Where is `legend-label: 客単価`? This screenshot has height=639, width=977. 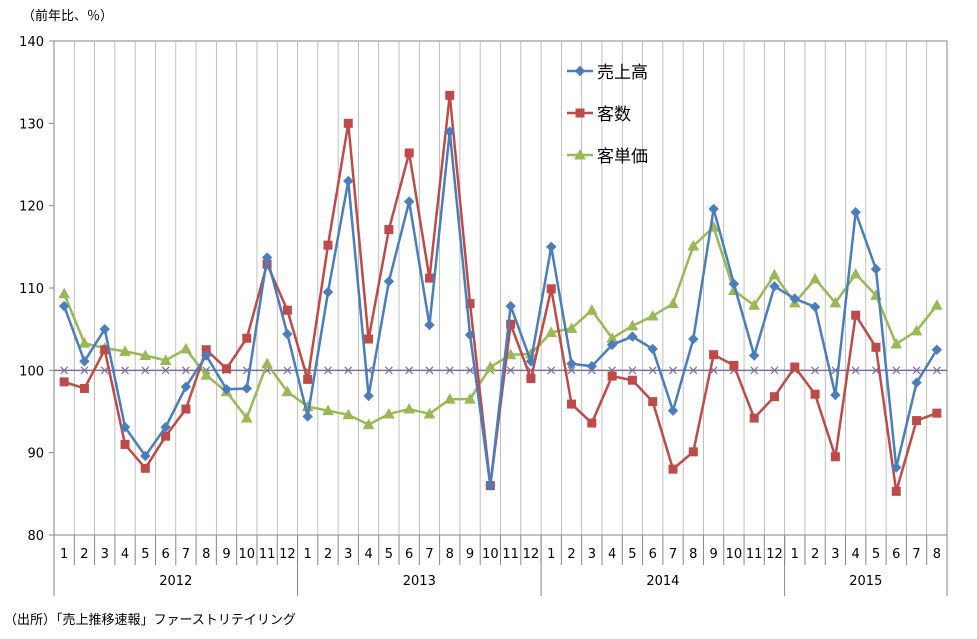 legend-label: 客単価 is located at coordinates (622, 157).